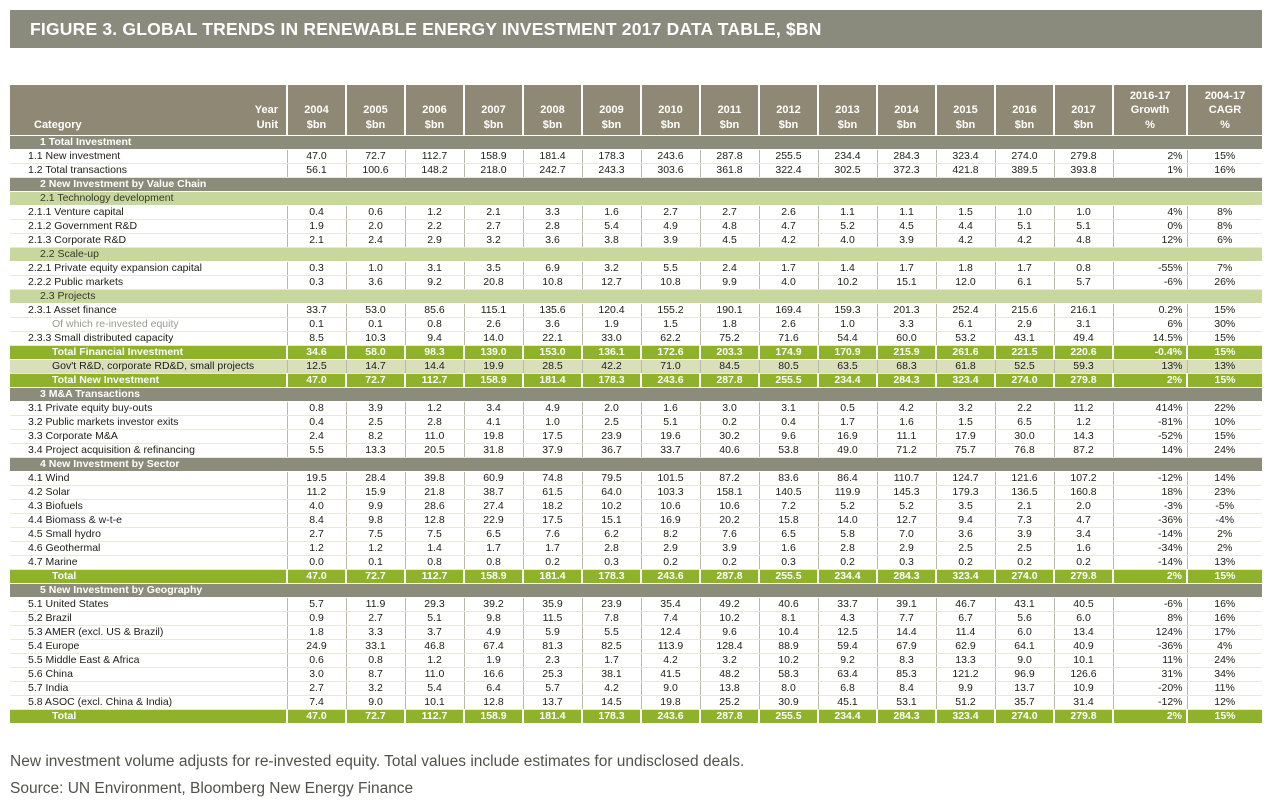  What do you see at coordinates (965, 604) in the screenshot?
I see `value-cell: 46.7` at bounding box center [965, 604].